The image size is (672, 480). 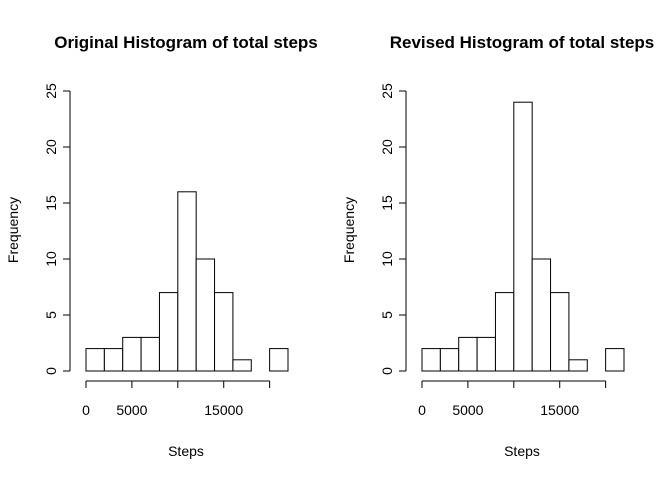 What do you see at coordinates (13, 230) in the screenshot?
I see `y-axis-label-original: Frequency` at bounding box center [13, 230].